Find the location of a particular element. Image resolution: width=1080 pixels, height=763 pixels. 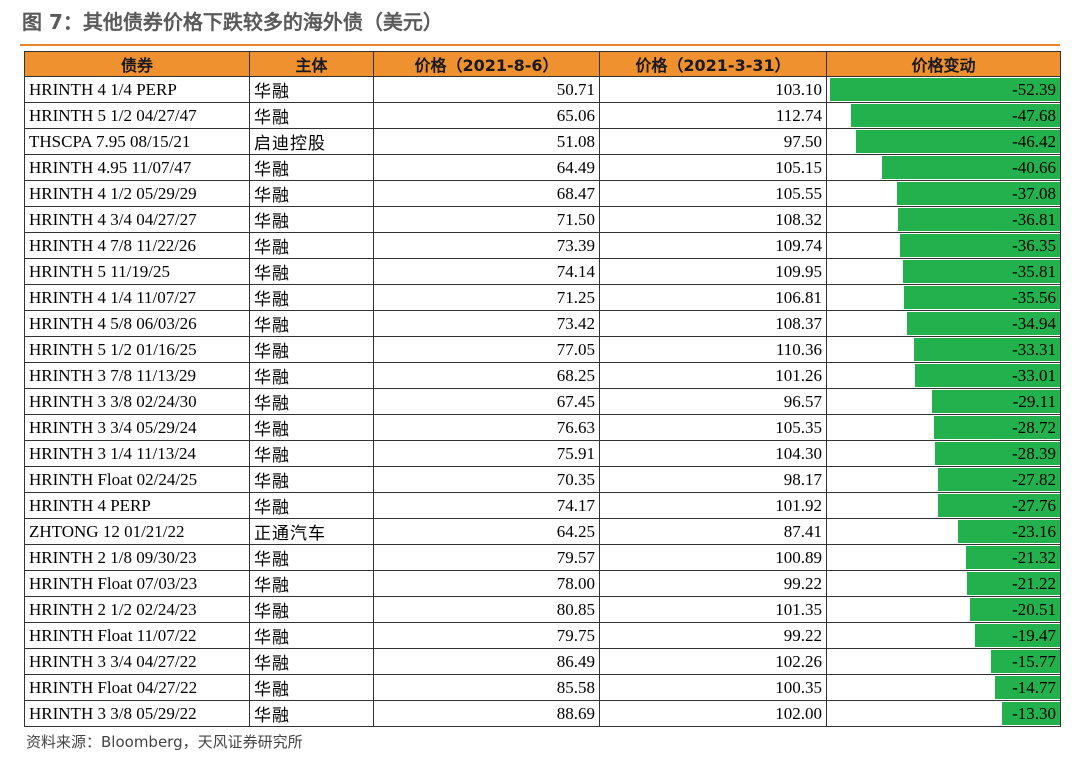

price-2021-08-06-cell: 68.47 is located at coordinates (486, 193).